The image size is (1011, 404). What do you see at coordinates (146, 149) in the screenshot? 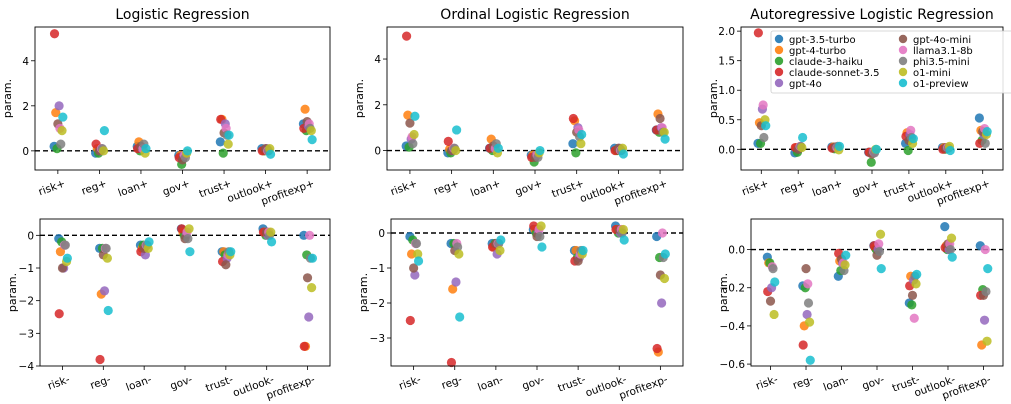
I see `point-o1-preview-loan+` at bounding box center [146, 149].